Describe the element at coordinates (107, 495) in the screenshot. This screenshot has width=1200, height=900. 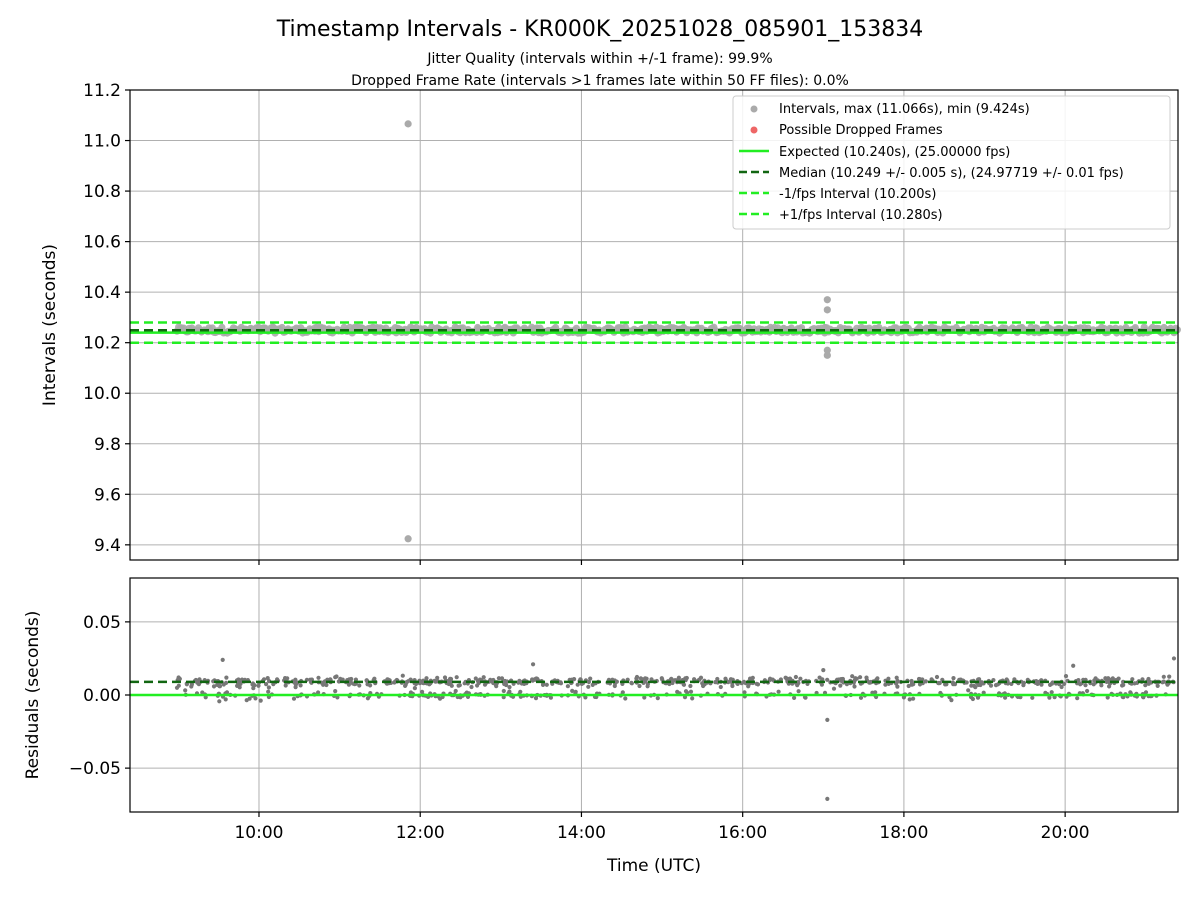
I see `top-ytick-label-1: 9.6` at that location.